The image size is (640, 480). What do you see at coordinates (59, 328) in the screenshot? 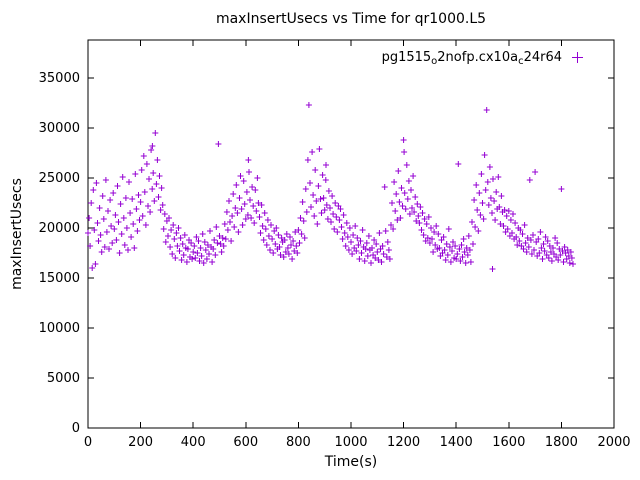
I see `svg-text: 10000` at bounding box center [59, 328].